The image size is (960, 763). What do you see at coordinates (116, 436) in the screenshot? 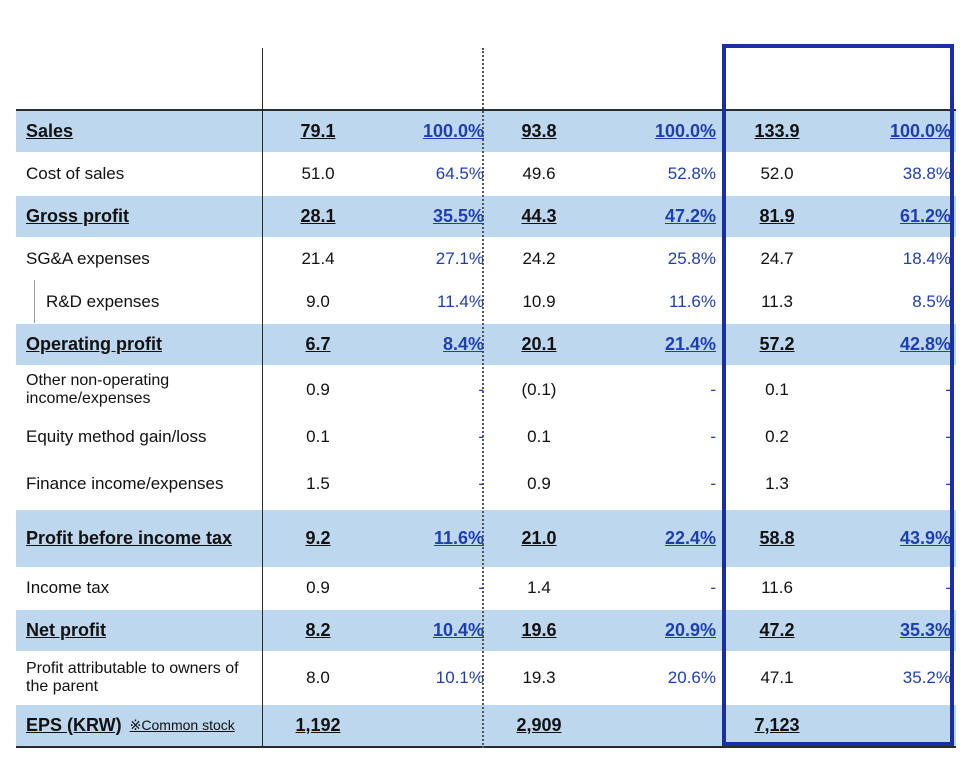
I see `row-label-text: Equity method gain/loss` at bounding box center [116, 436].